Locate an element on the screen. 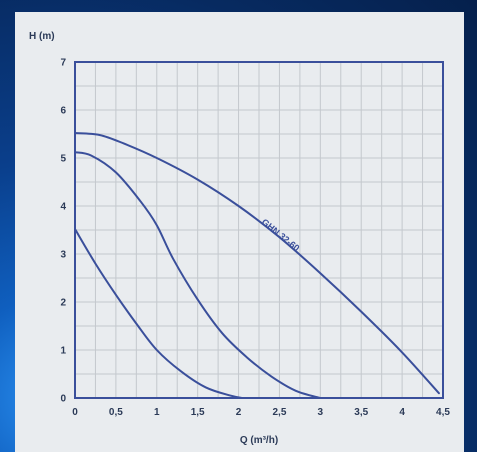 The height and width of the screenshot is (452, 477). x-axis-ticks: 0 0,5 1 1,5 2 2,5 3 3,5 4 4,5 is located at coordinates (261, 412).